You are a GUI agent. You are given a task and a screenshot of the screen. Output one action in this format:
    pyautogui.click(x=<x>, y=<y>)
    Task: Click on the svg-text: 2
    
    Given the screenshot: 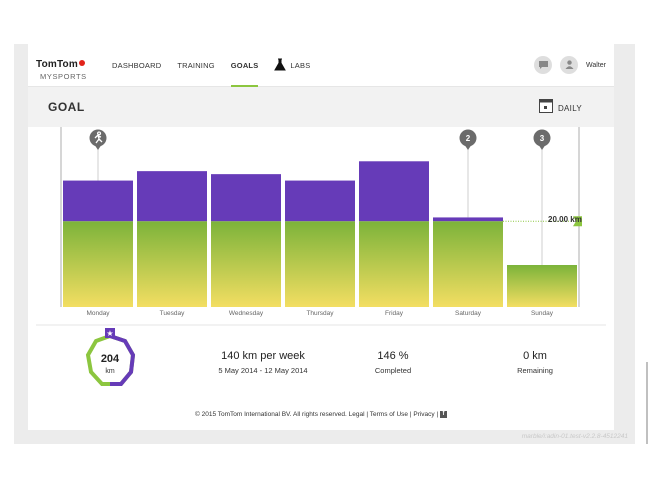 What is the action you would take?
    pyautogui.click(x=468, y=138)
    